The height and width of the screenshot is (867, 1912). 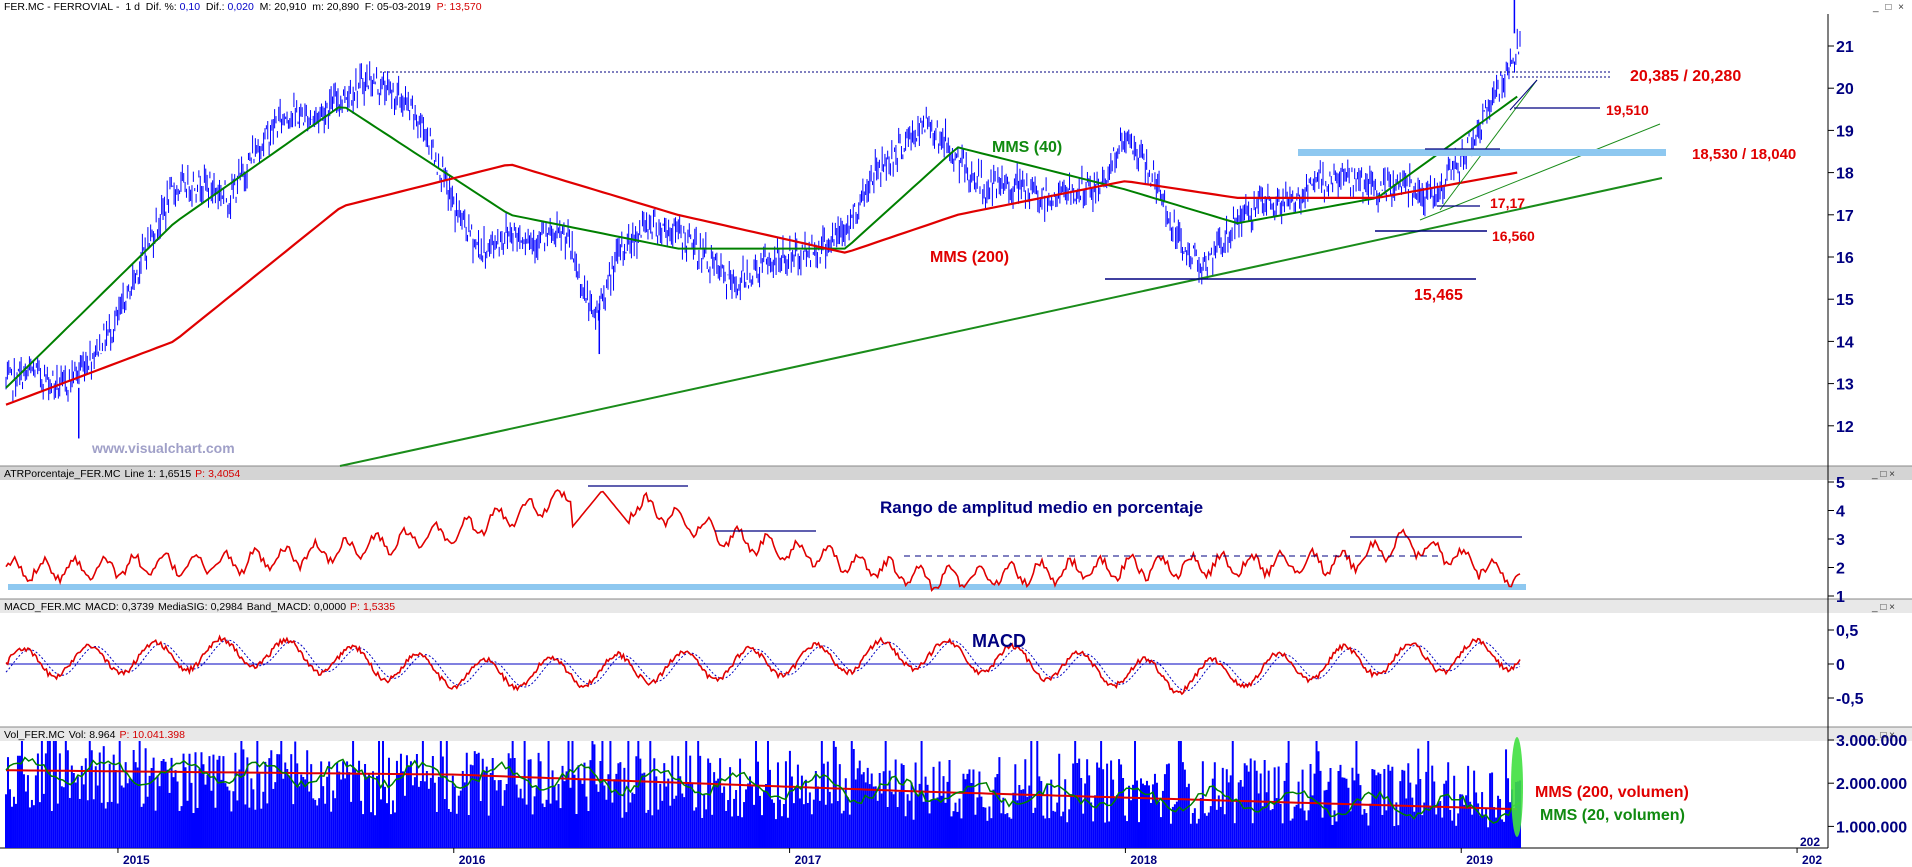 What do you see at coordinates (1847, 631) in the screenshot?
I see `macd-tick-label: 0,5` at bounding box center [1847, 631].